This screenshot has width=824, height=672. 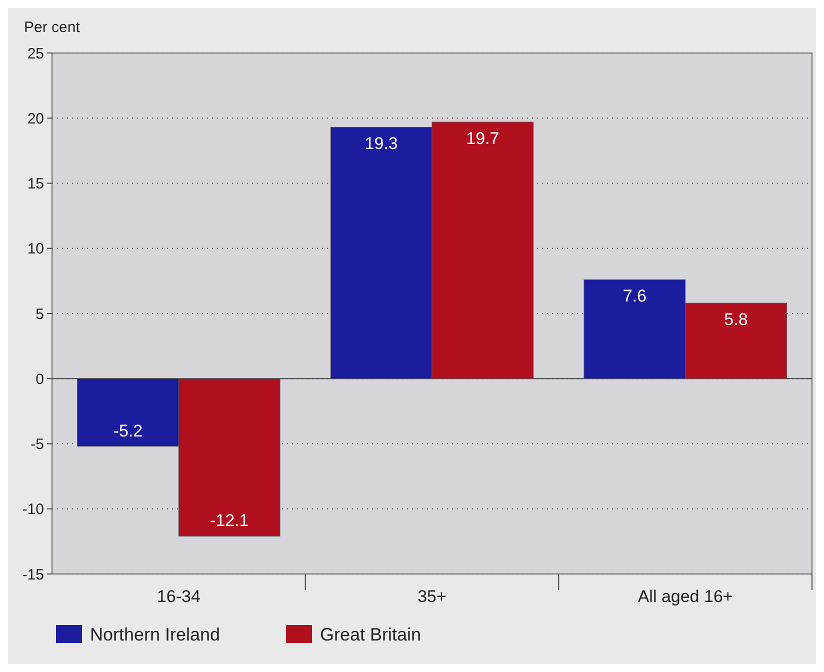 What do you see at coordinates (35, 119) in the screenshot?
I see `y-tick-label: 20` at bounding box center [35, 119].